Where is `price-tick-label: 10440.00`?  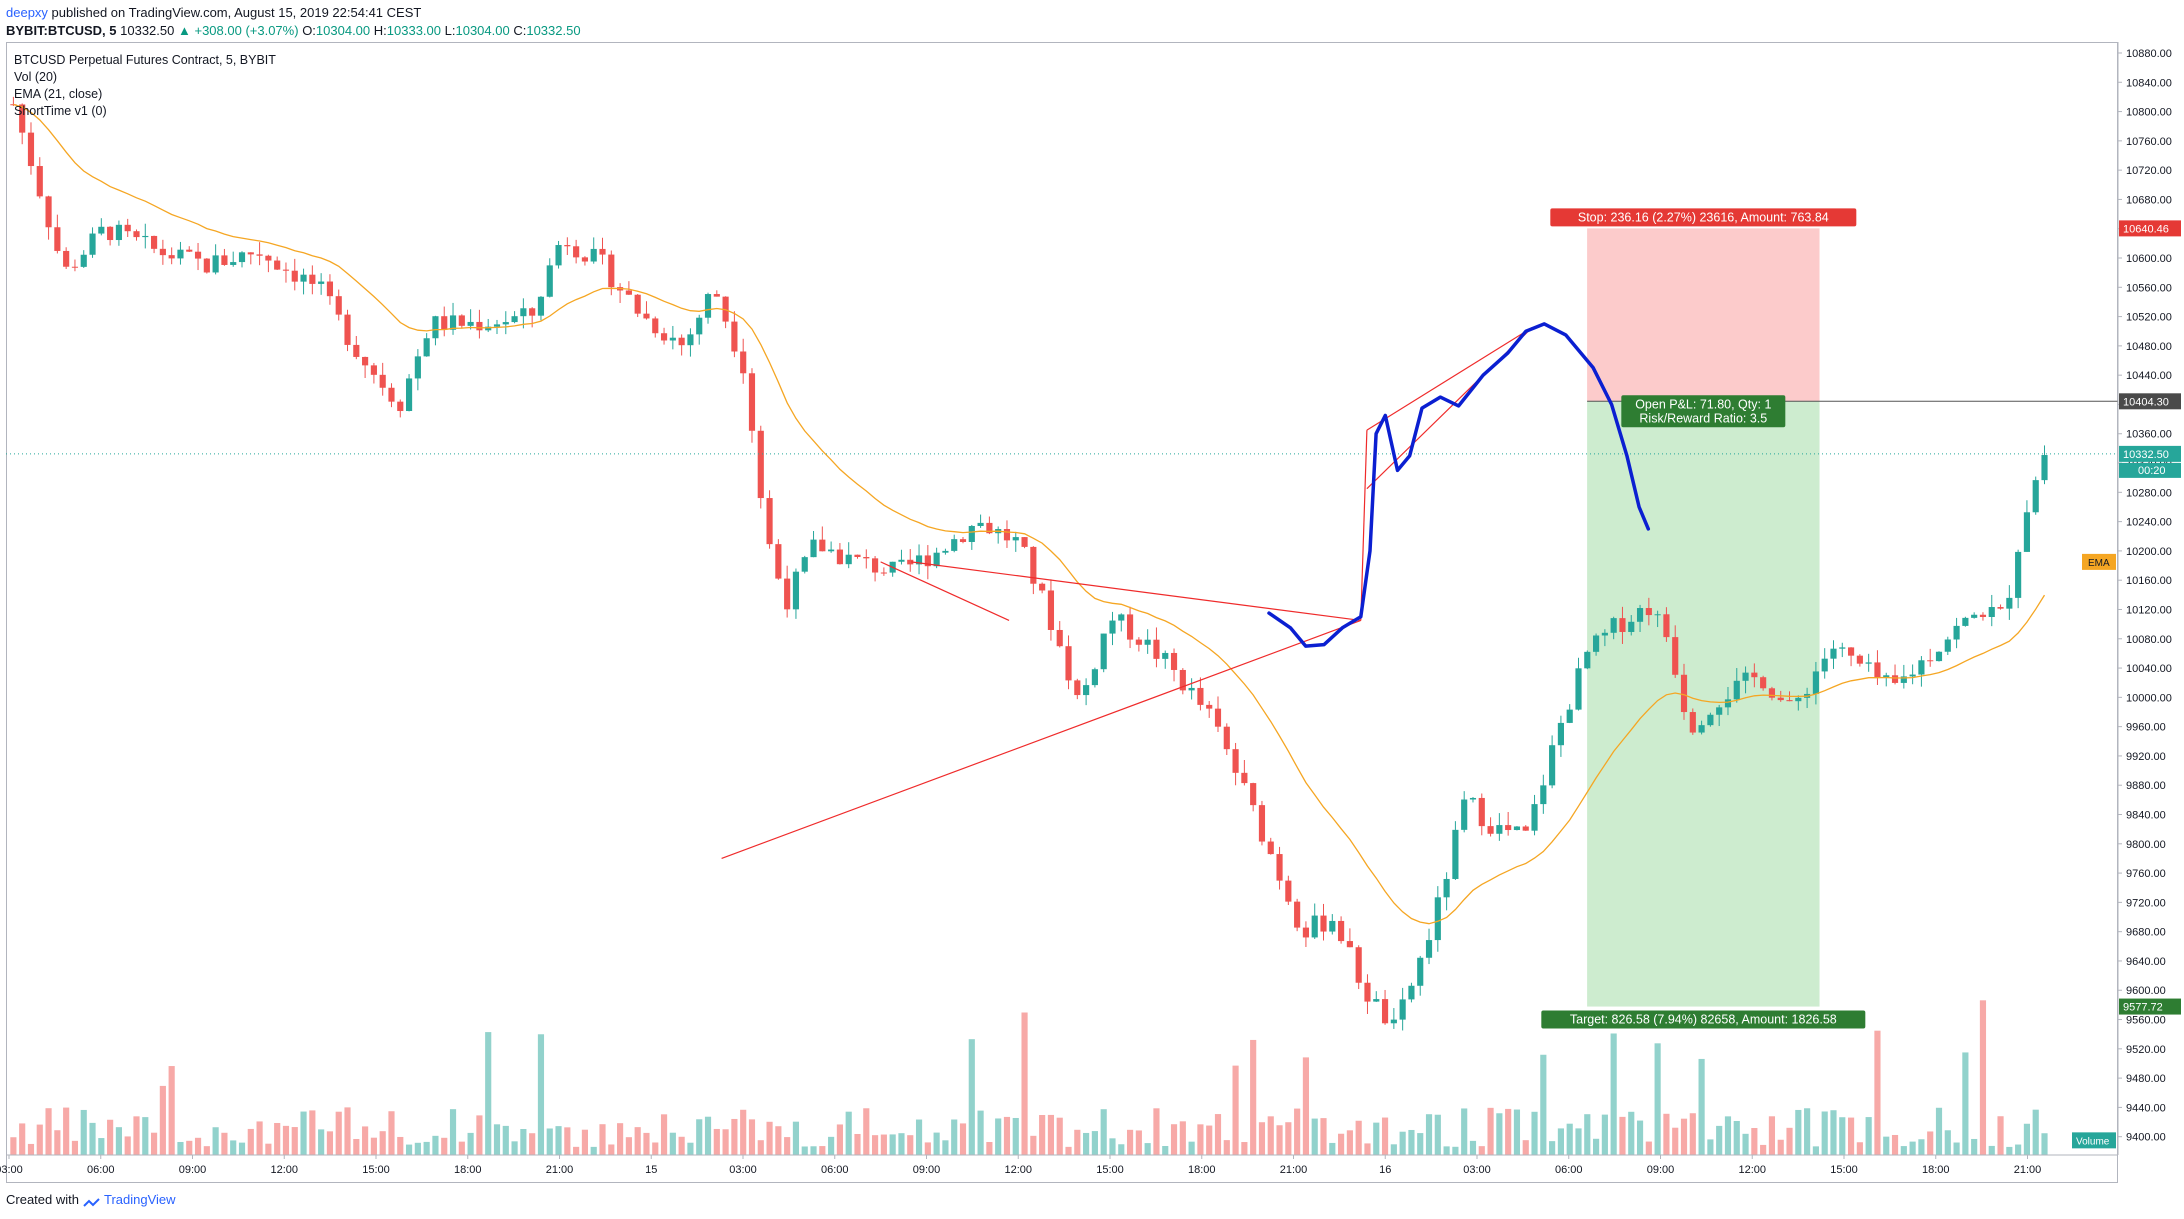
price-tick-label: 10440.00 is located at coordinates (2149, 376).